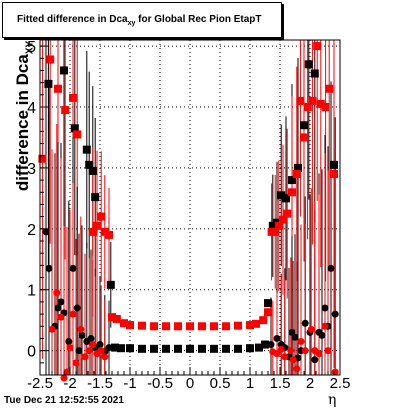  Describe the element at coordinates (30, 47) in the screenshot. I see `y-axis-label-subscript: XY` at that location.